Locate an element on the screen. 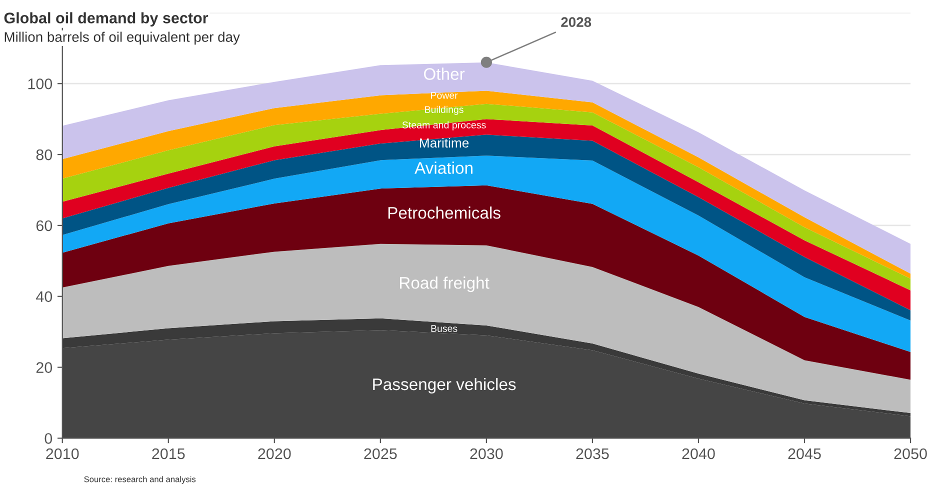 The height and width of the screenshot is (488, 931). x-tick-label: 2035 is located at coordinates (592, 454).